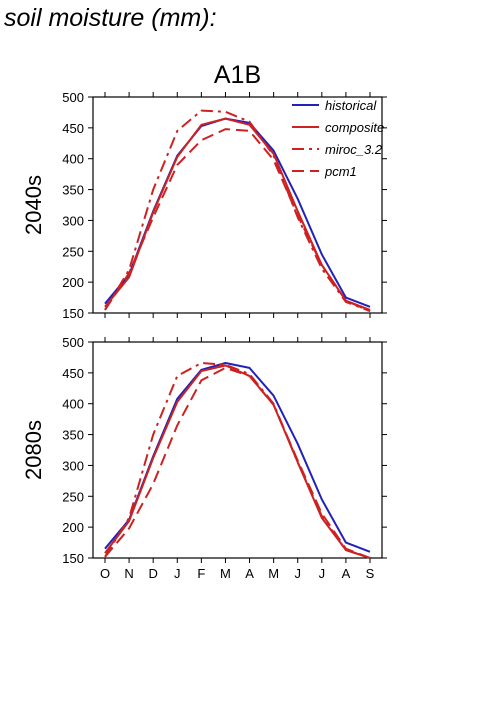 Image resolution: width=501 pixels, height=709 pixels. I want to click on legend-label: composite, so click(354, 127).